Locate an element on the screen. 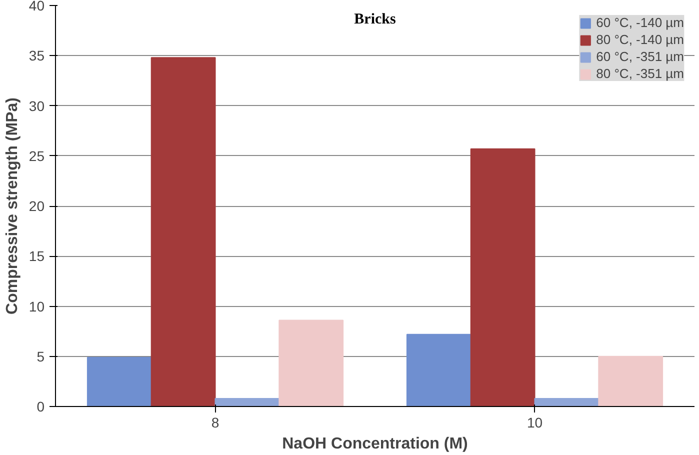  y-tick-label: 35 is located at coordinates (36, 56).